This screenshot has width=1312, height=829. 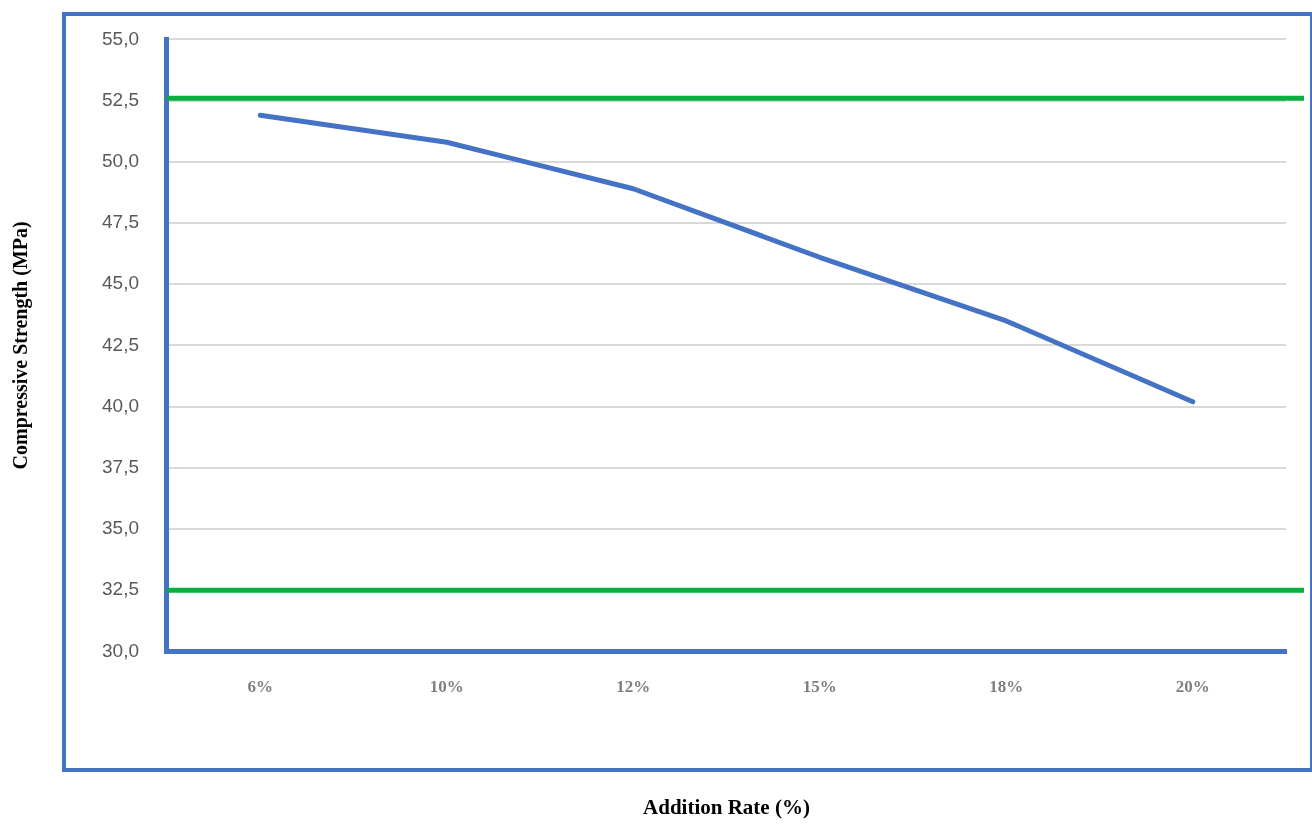 What do you see at coordinates (120, 528) in the screenshot?
I see `y-tick-label: 35,0` at bounding box center [120, 528].